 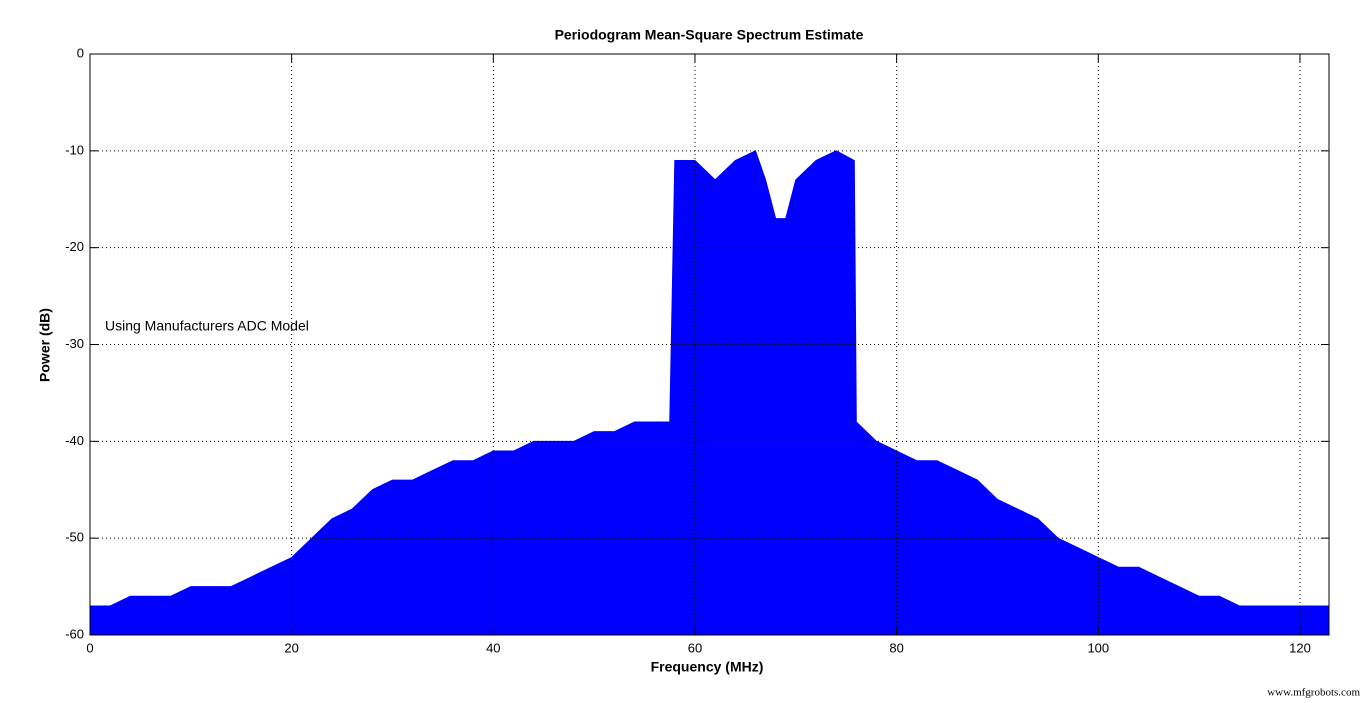 I want to click on y-tick-label: -40, so click(x=74, y=440).